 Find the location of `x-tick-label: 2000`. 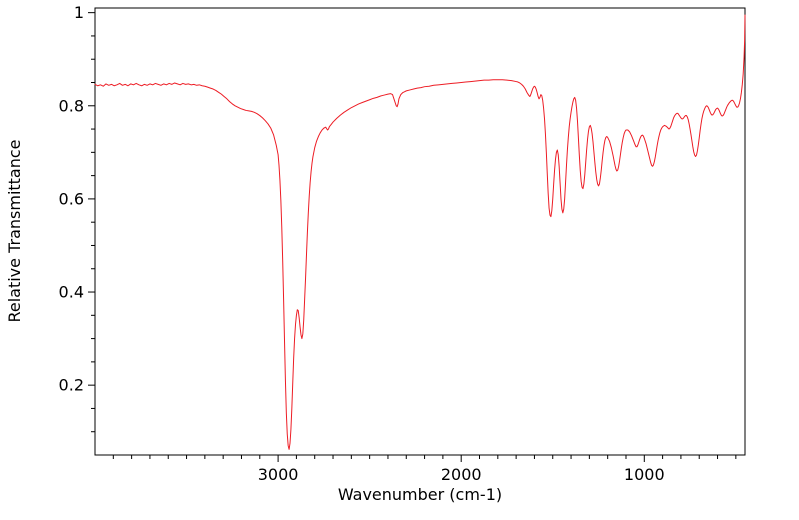

x-tick-label: 2000 is located at coordinates (461, 474).